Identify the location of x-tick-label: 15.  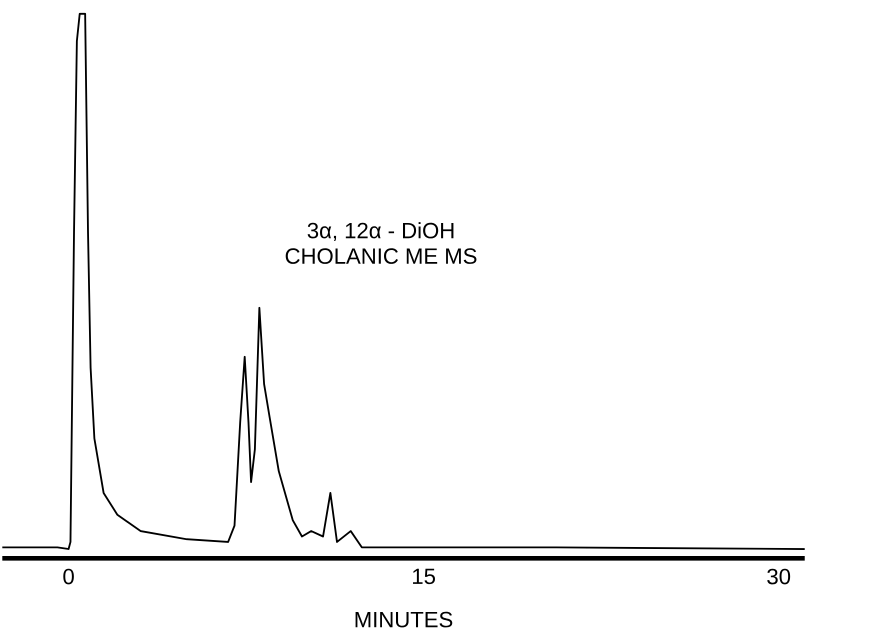
(424, 576).